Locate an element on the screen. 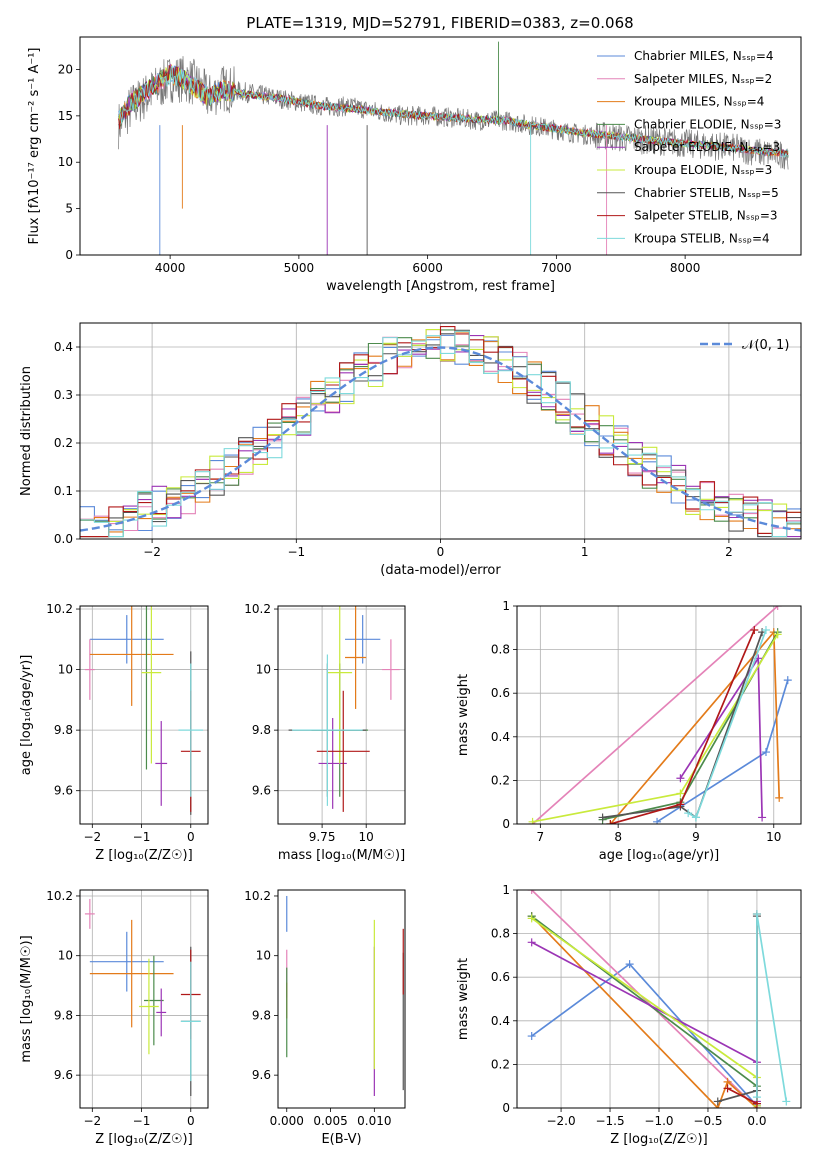  y-axis-label: age [log₁₀(age/yr)] is located at coordinates (26, 715).